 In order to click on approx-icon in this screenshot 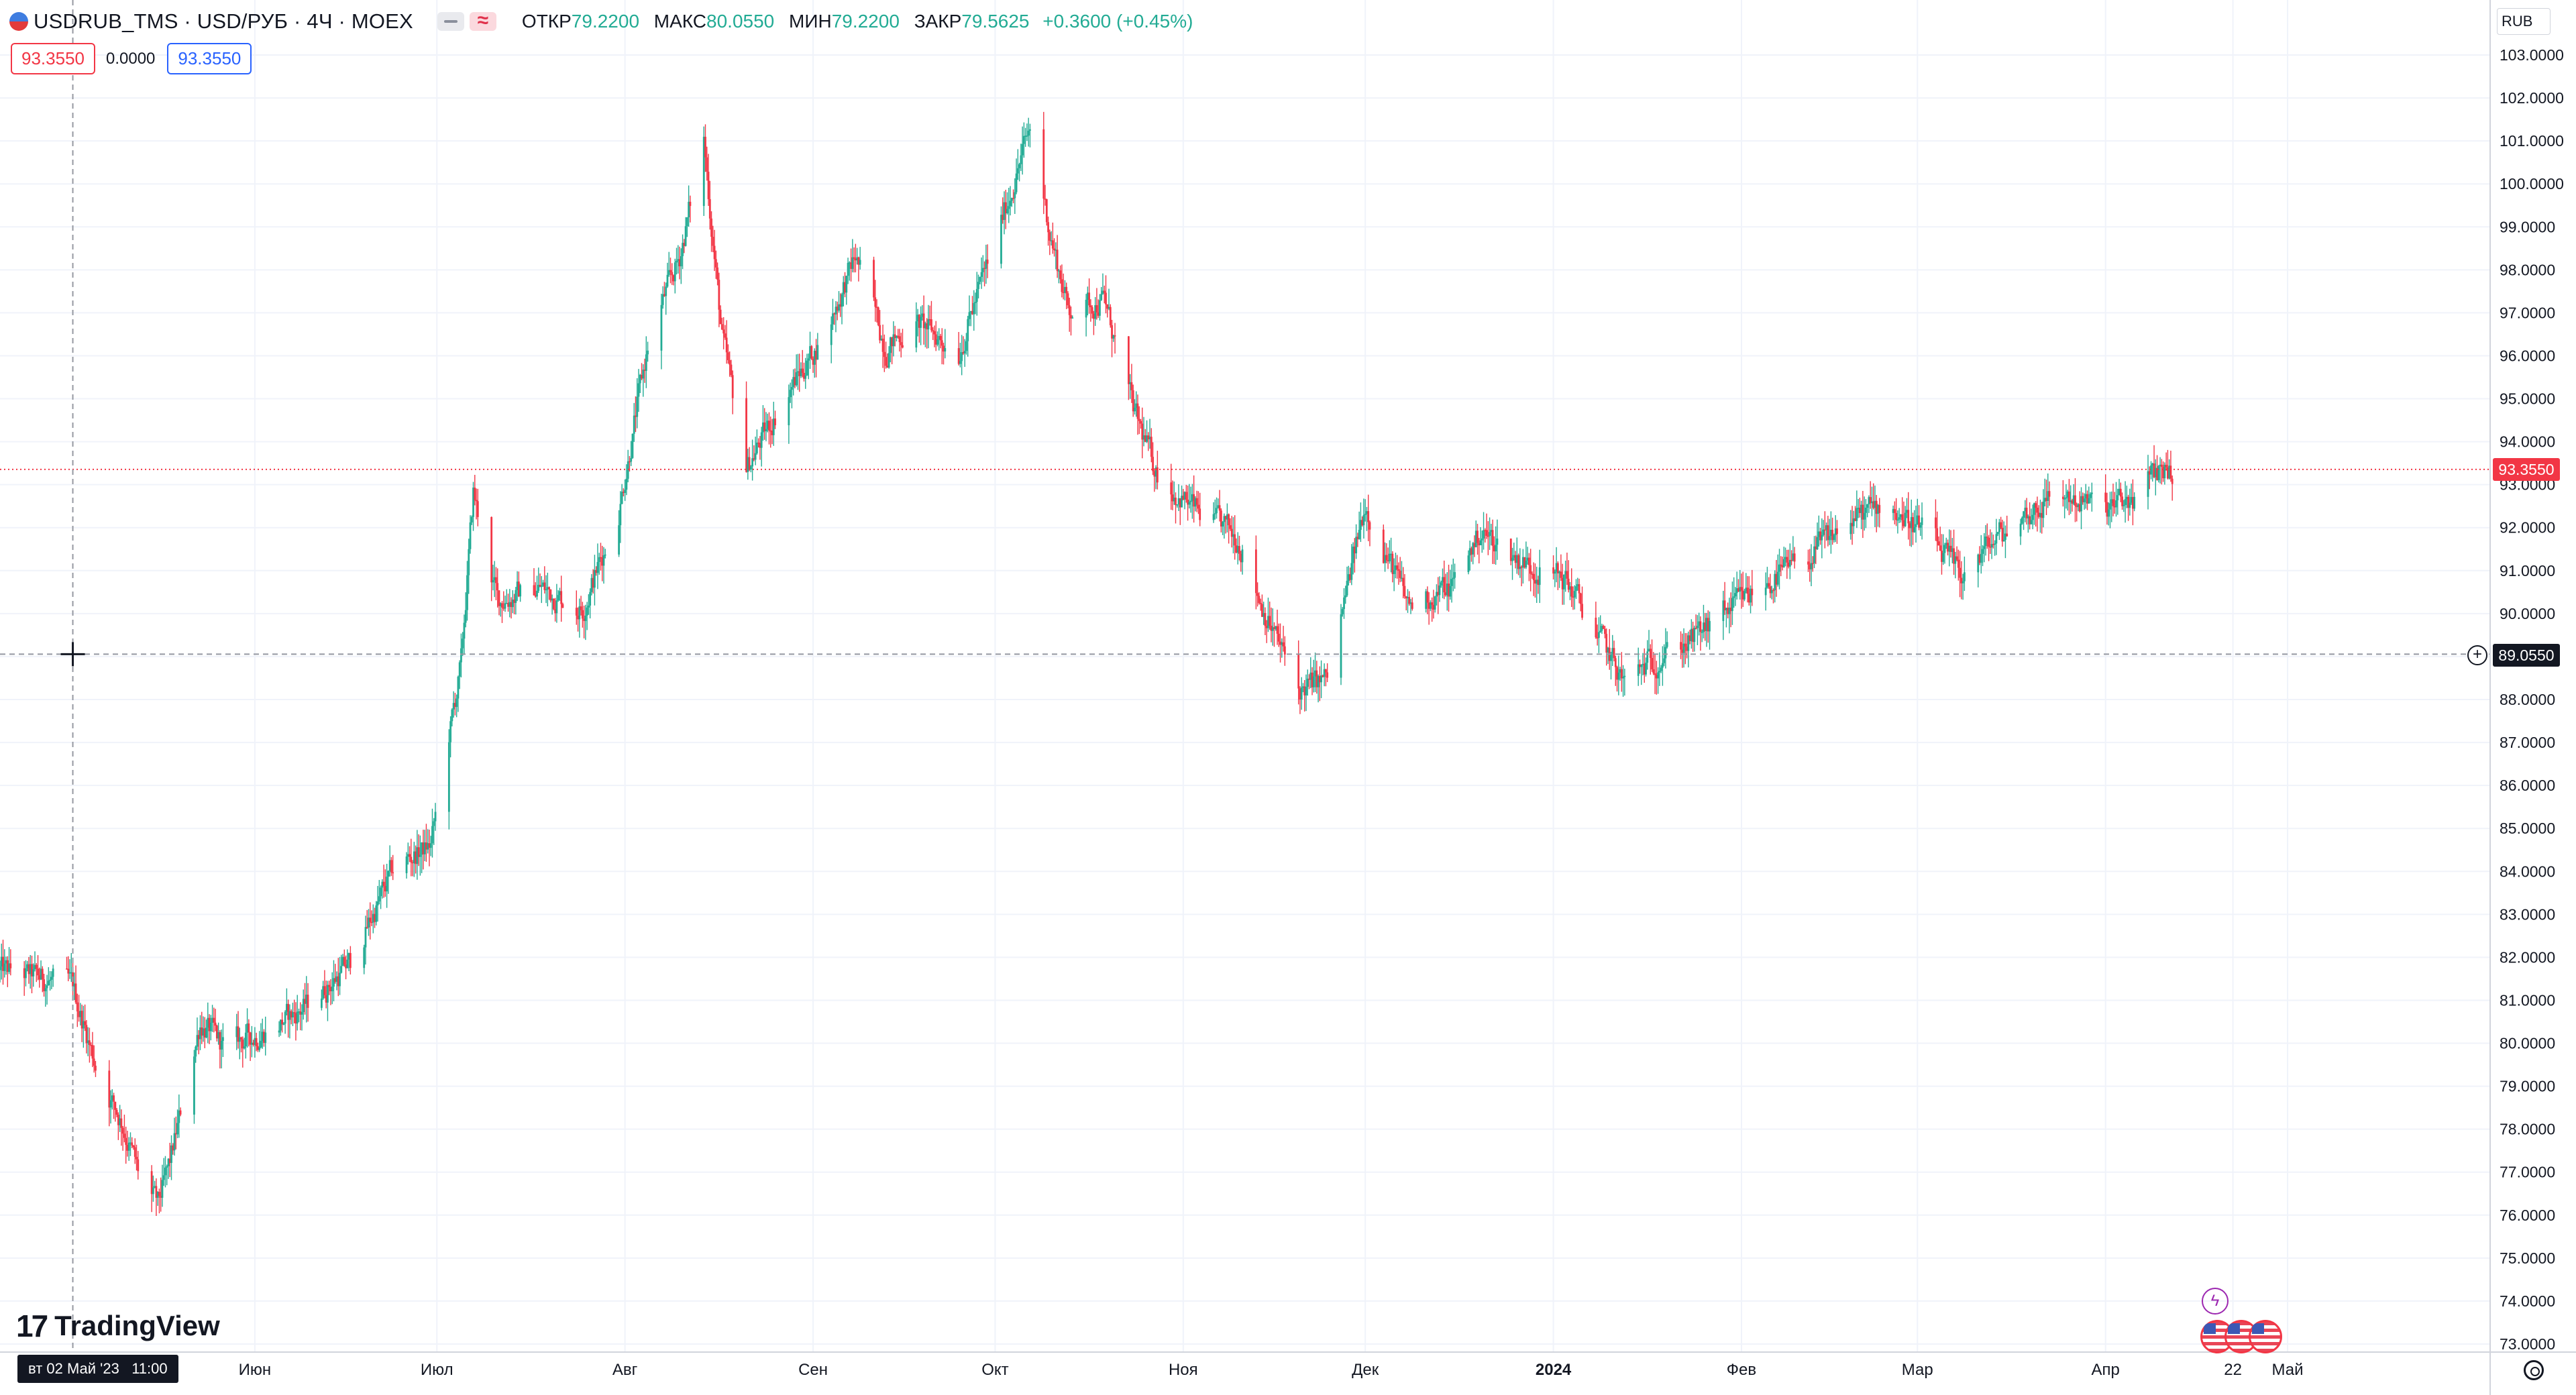, I will do `click(482, 20)`.